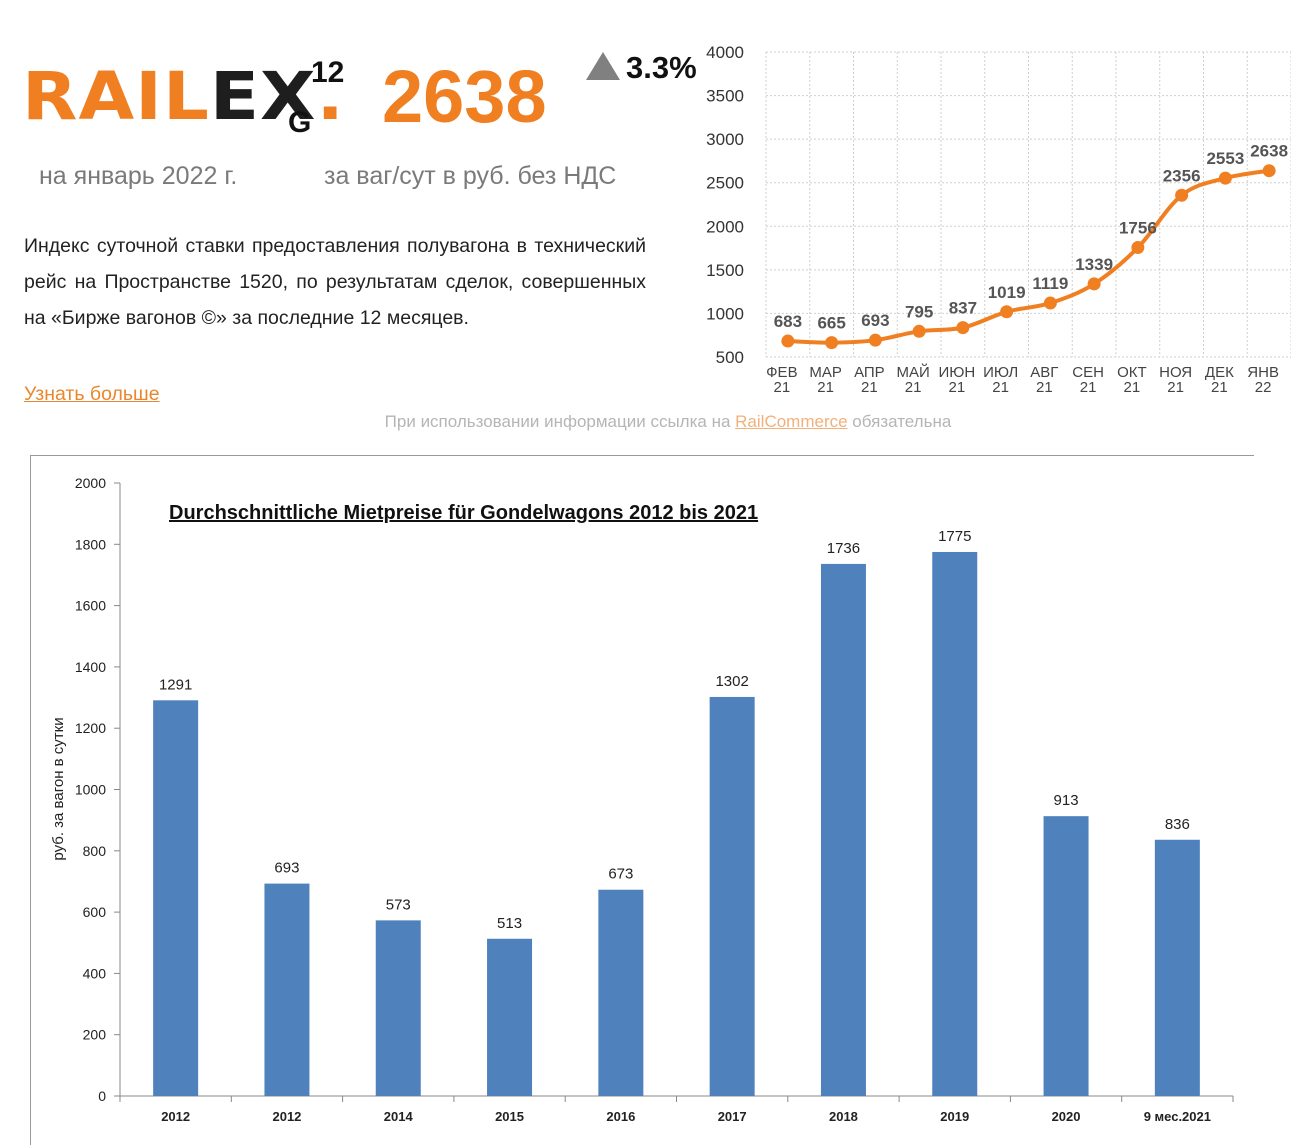 The width and height of the screenshot is (1291, 1145). Describe the element at coordinates (781, 372) in the screenshot. I see `line-x-tick-label: ФЕВ` at that location.